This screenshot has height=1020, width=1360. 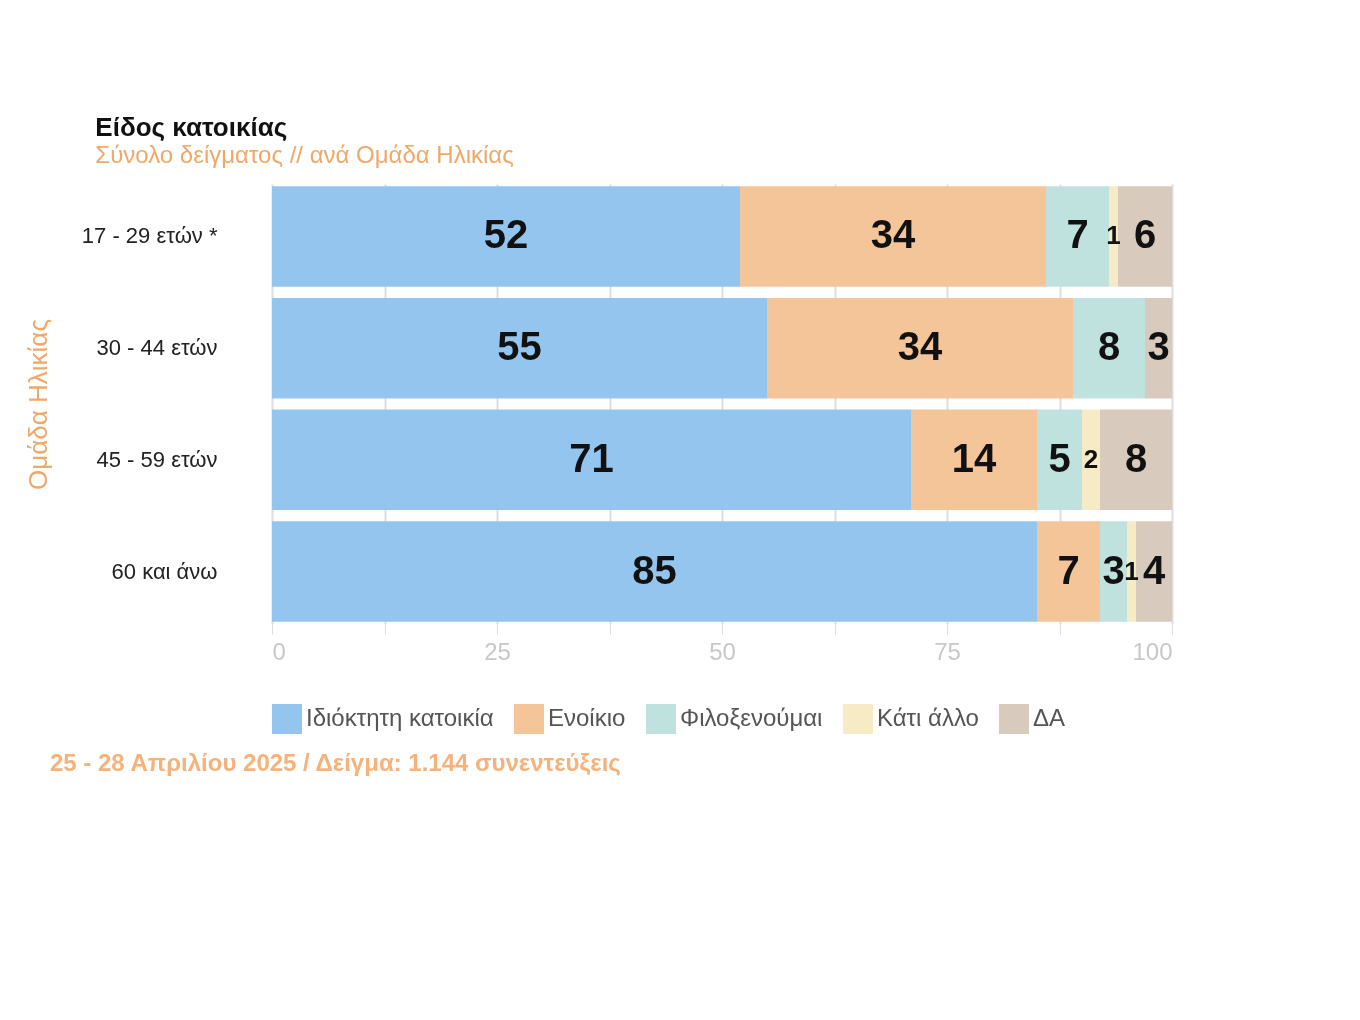 I want to click on data-label: 55, so click(x=519, y=346).